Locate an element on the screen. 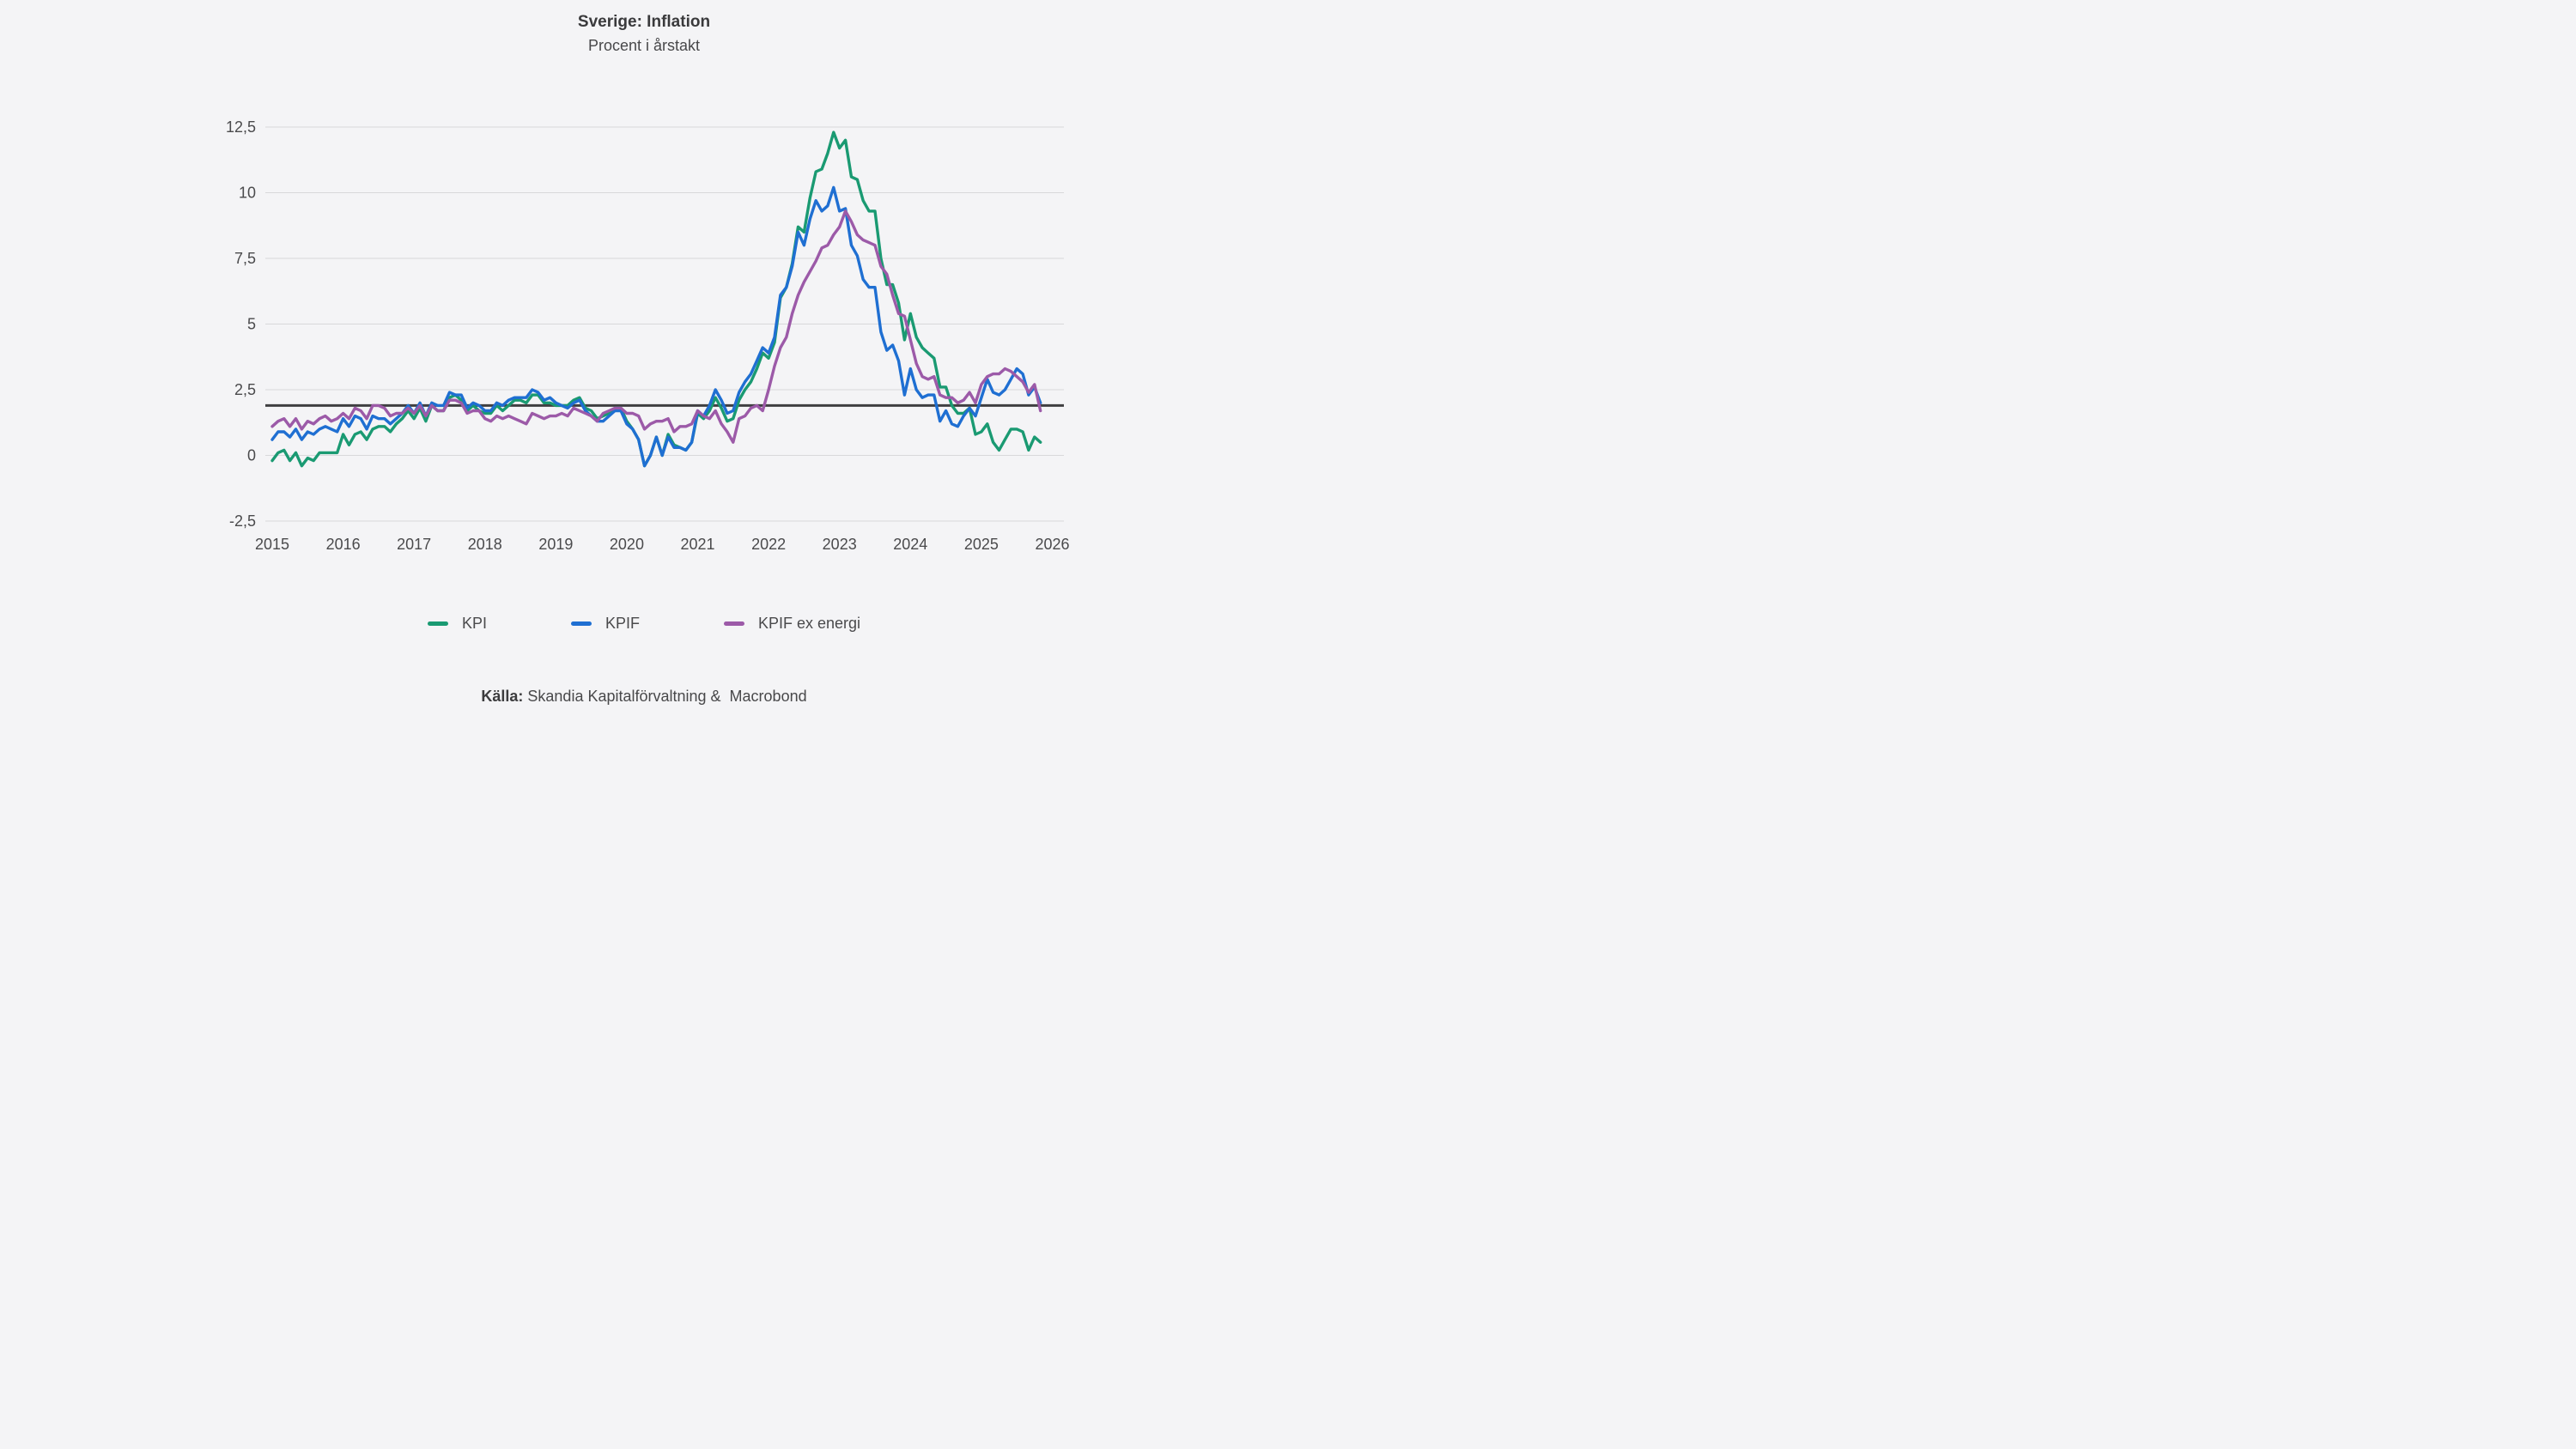  chart-title: Sverige: Inflation is located at coordinates (644, 22).